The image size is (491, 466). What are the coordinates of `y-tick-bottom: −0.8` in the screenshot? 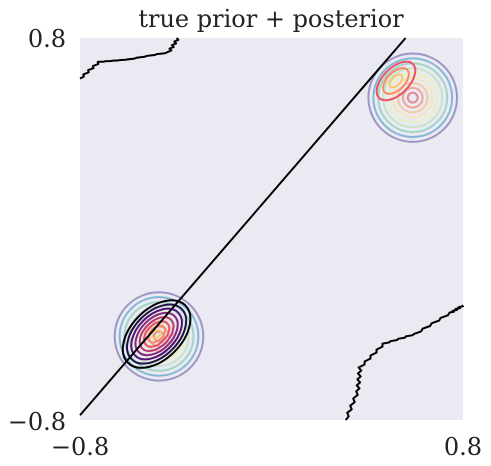 It's located at (37, 422).